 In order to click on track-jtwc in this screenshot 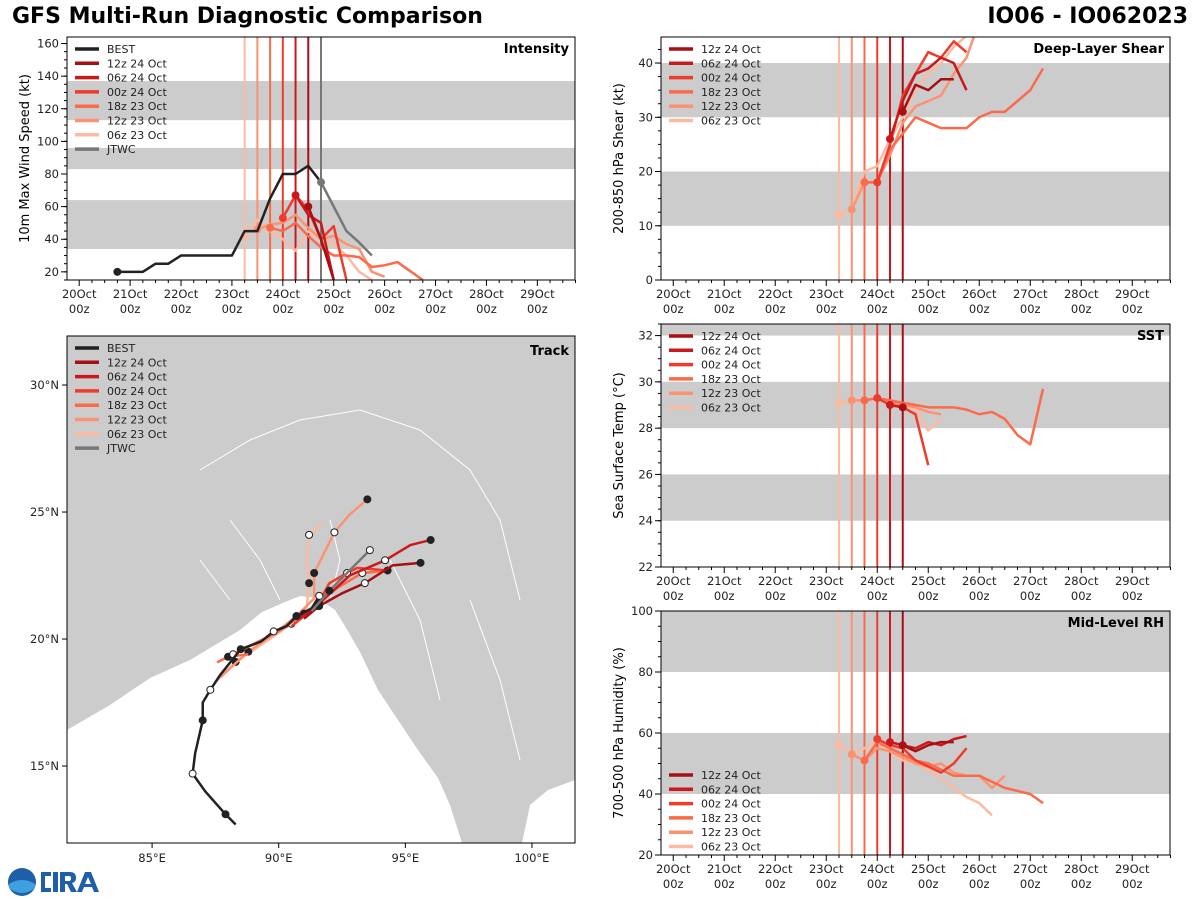, I will do `click(340, 580)`.